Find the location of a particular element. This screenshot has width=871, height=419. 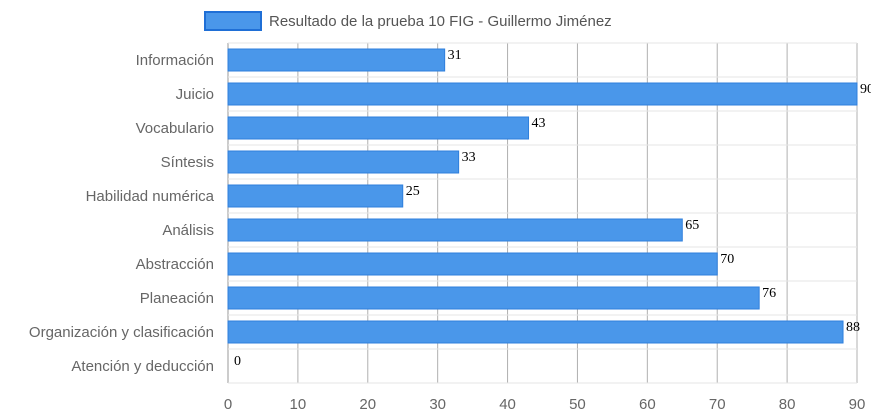

x-tick-label: 60 is located at coordinates (647, 404).